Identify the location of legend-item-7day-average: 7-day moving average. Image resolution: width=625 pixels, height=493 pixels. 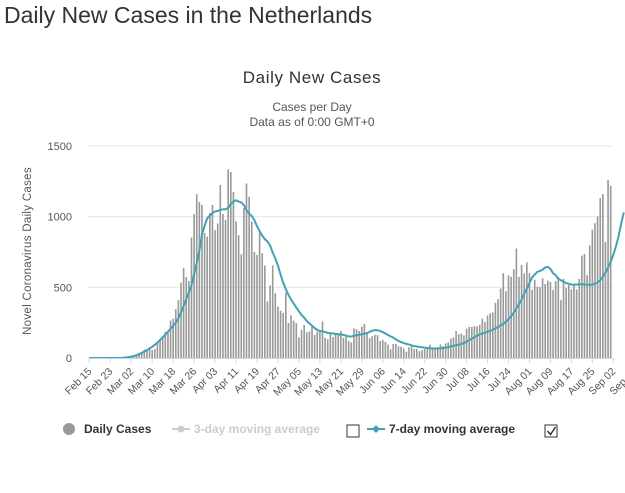
(441, 429).